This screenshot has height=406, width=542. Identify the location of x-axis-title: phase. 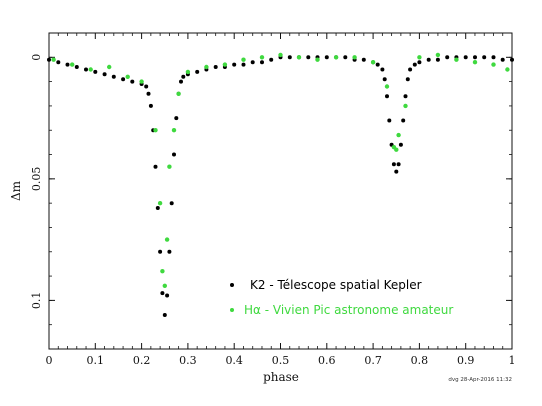
(281, 377).